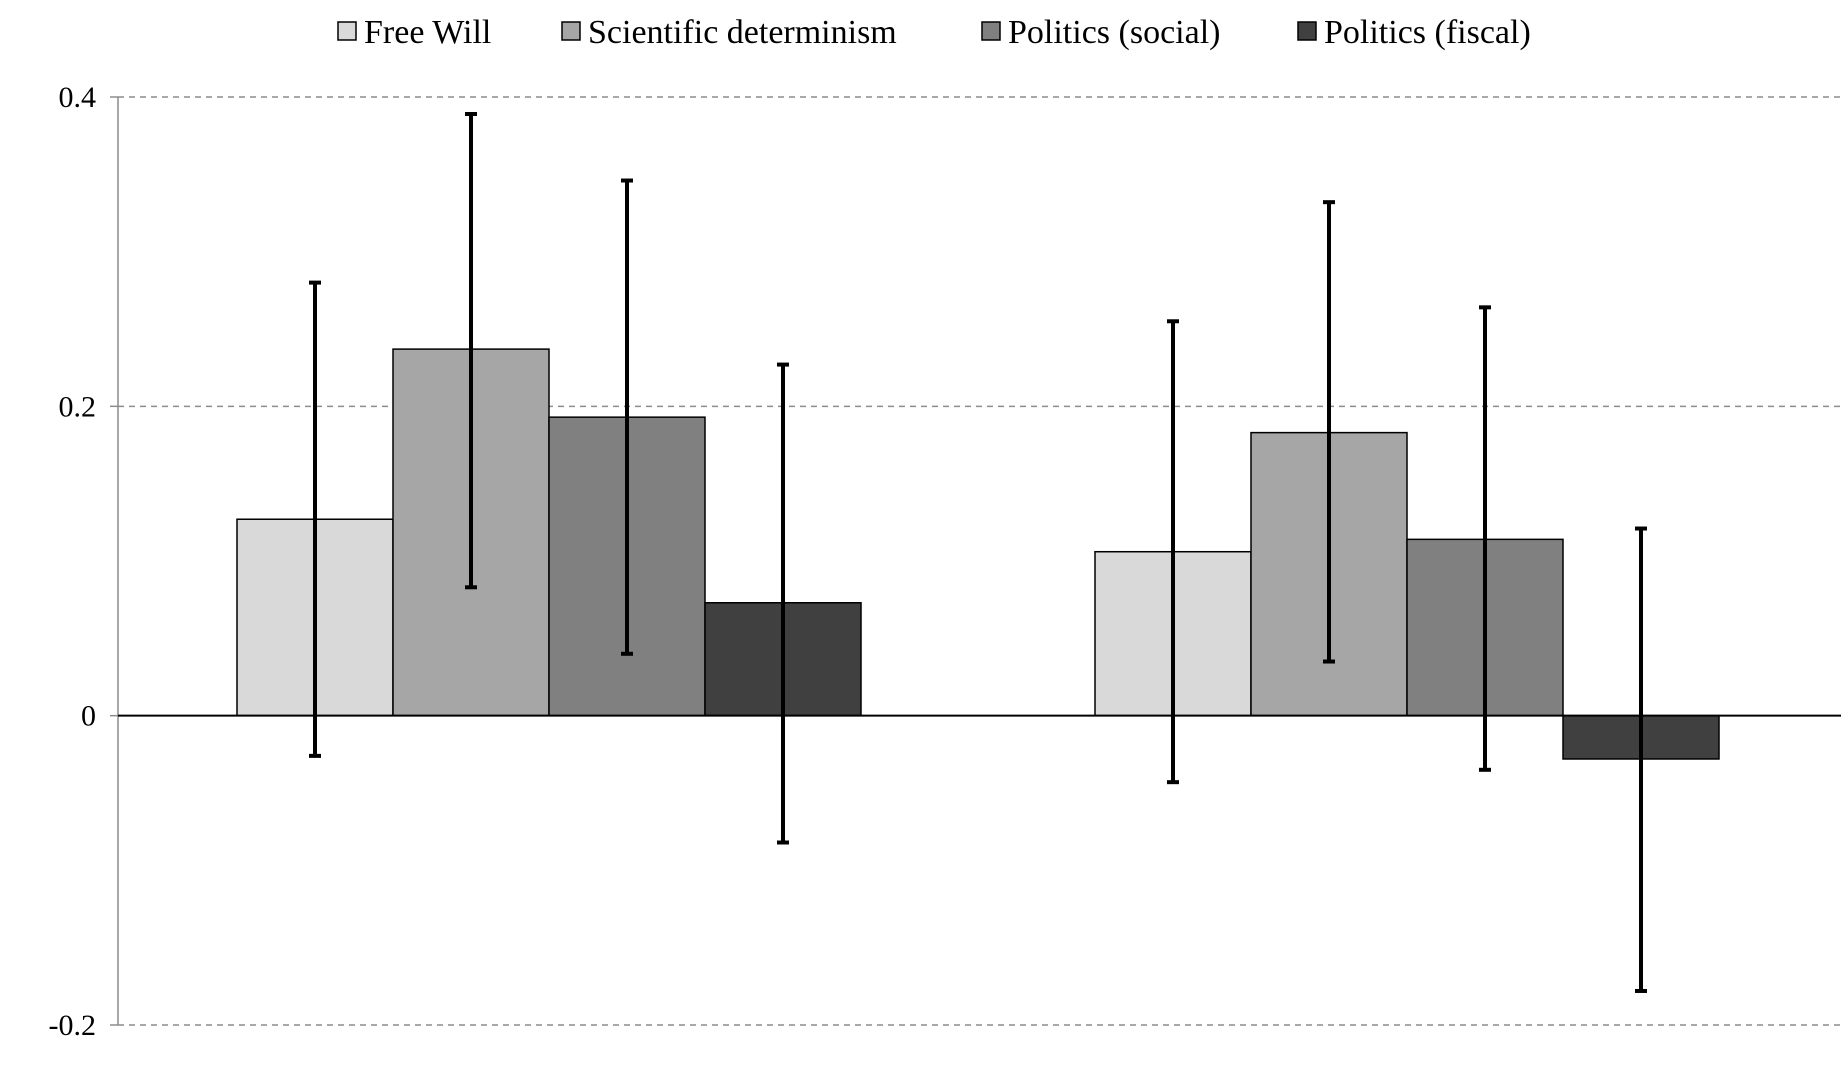 This screenshot has width=1841, height=1074. Describe the element at coordinates (78, 97) in the screenshot. I see `y-tick-label: 0.4` at that location.